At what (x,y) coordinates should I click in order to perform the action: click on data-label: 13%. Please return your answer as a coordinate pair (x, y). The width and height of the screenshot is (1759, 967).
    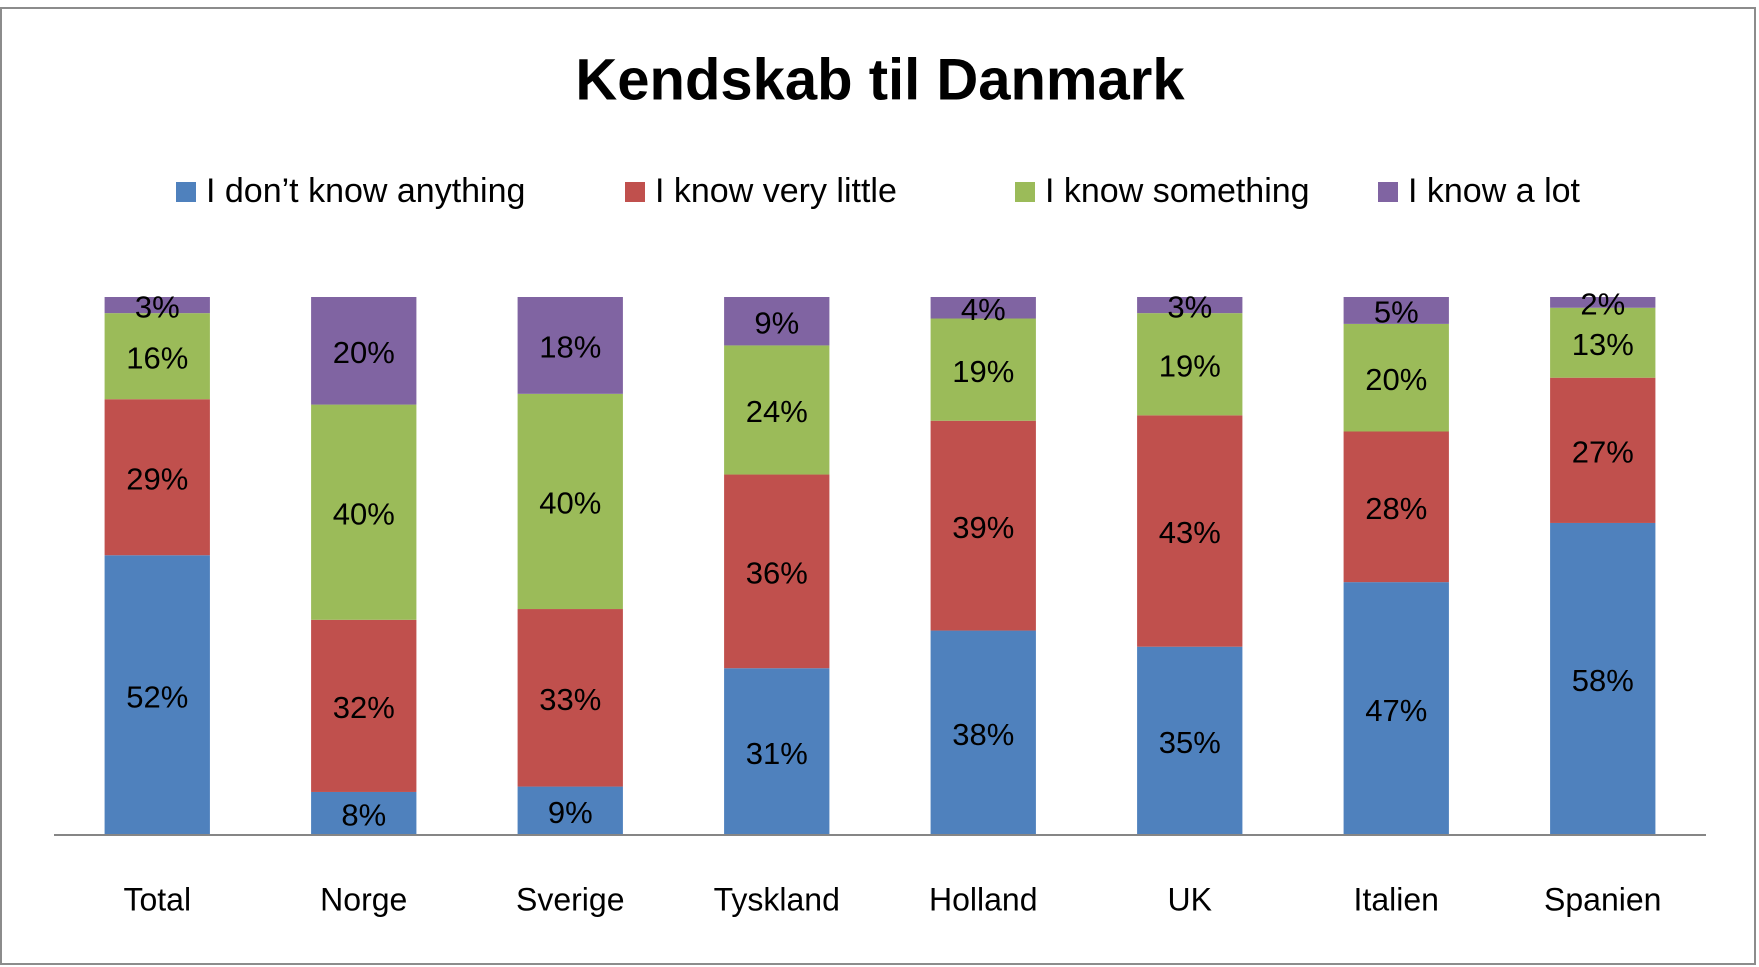
    Looking at the image, I should click on (1603, 344).